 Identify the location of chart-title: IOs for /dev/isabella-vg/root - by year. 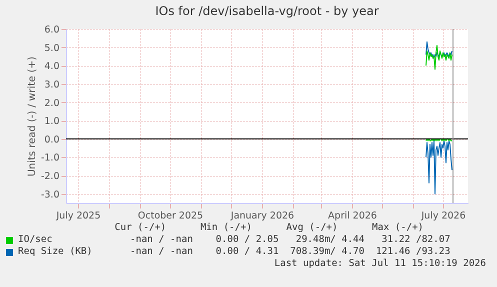
(267, 11).